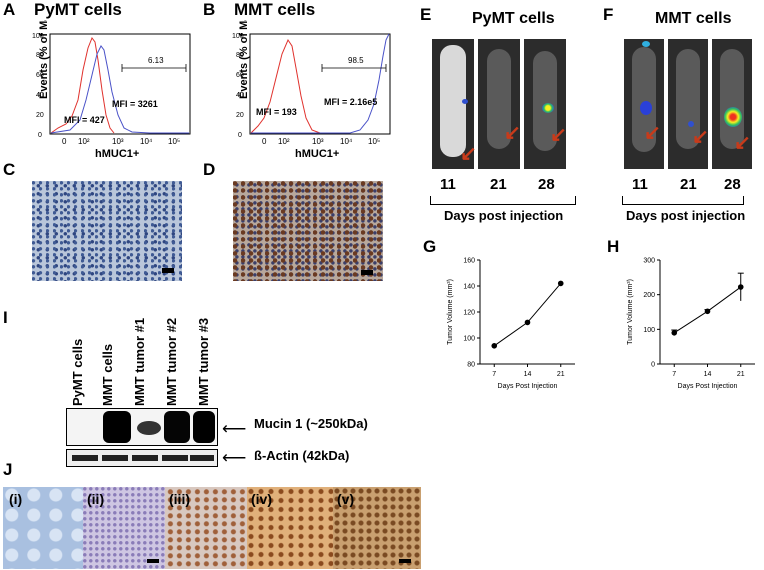 This screenshot has height=570, width=764. I want to click on panel-b-xlabel: hMUC1+, so click(317, 154).